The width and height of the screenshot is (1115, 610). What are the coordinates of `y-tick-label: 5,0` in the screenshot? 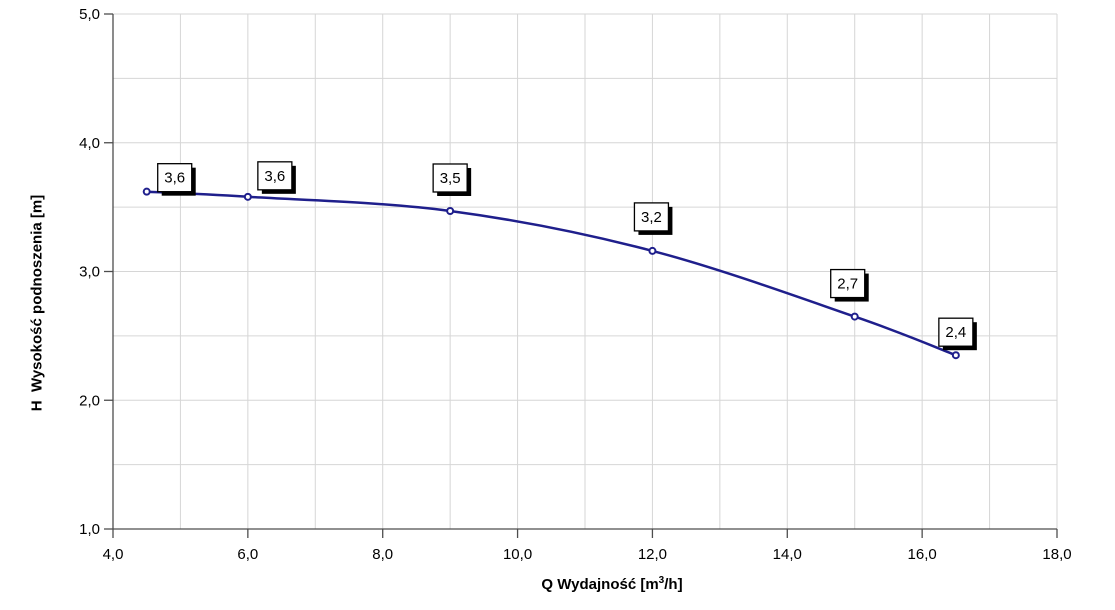 It's located at (89, 14).